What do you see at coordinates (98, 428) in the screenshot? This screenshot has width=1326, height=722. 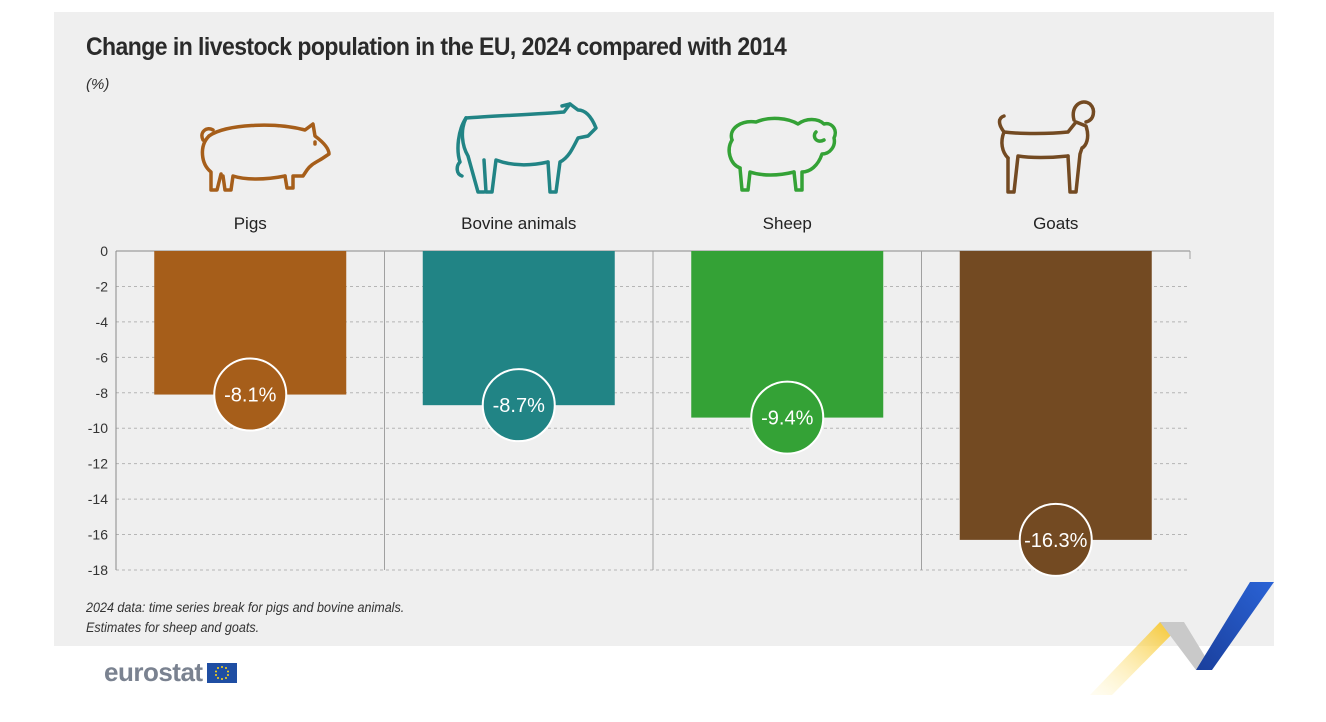 I see `y-tick-label: -10` at bounding box center [98, 428].